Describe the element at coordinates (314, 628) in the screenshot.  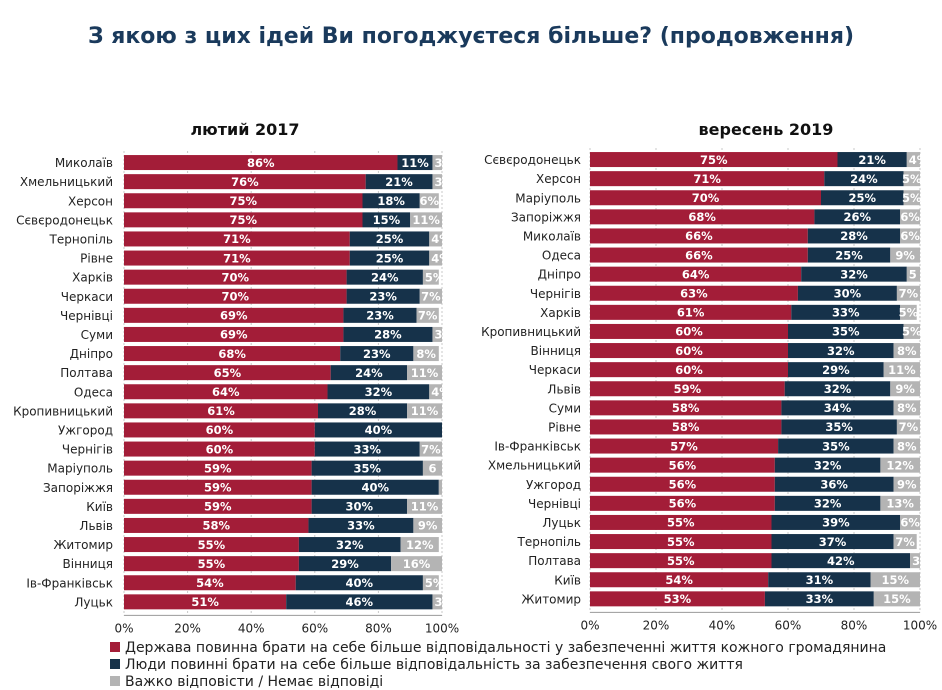
I see `tick-label: 60%` at that location.